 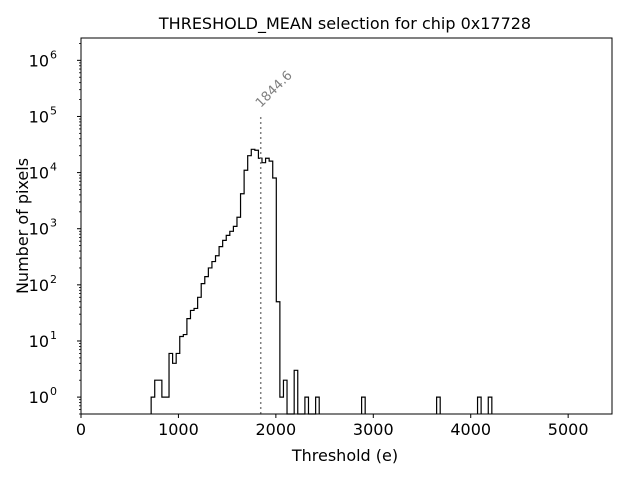 What do you see at coordinates (53, 223) in the screenshot?
I see `y-tick-exponent: 3` at bounding box center [53, 223].